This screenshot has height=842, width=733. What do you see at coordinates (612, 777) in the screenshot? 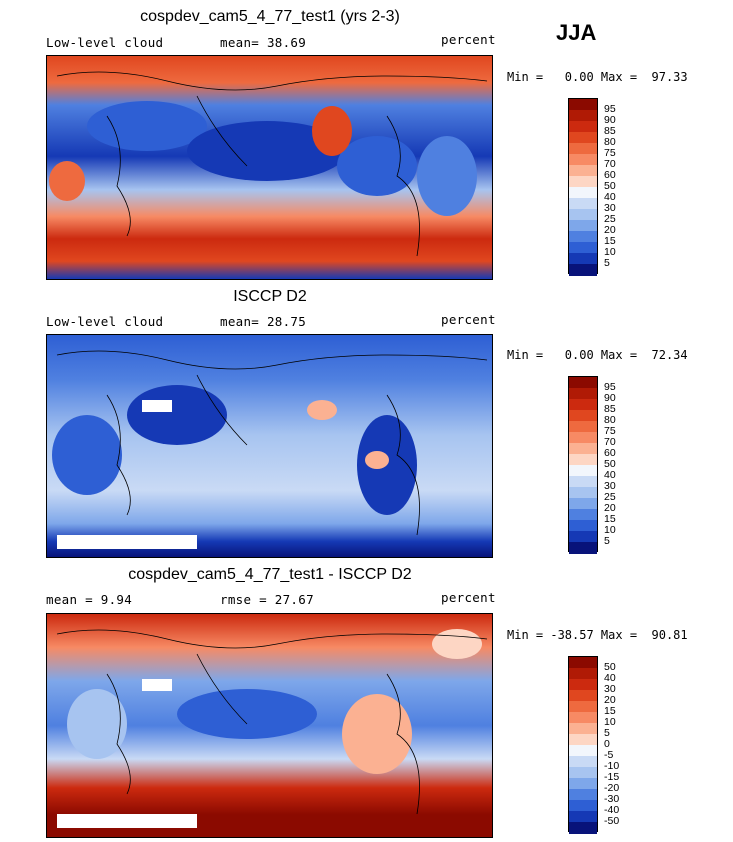
I see `colorbar-tick-label: -15` at bounding box center [612, 777].